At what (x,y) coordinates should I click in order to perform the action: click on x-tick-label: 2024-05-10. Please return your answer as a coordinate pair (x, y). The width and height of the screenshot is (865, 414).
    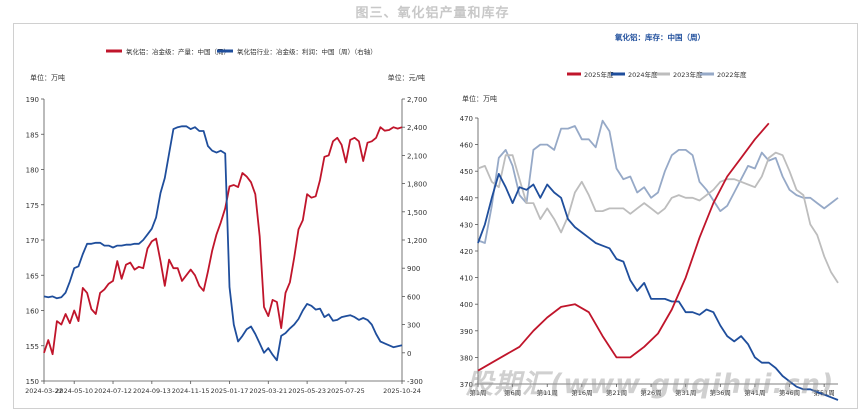
    Looking at the image, I should click on (74, 391).